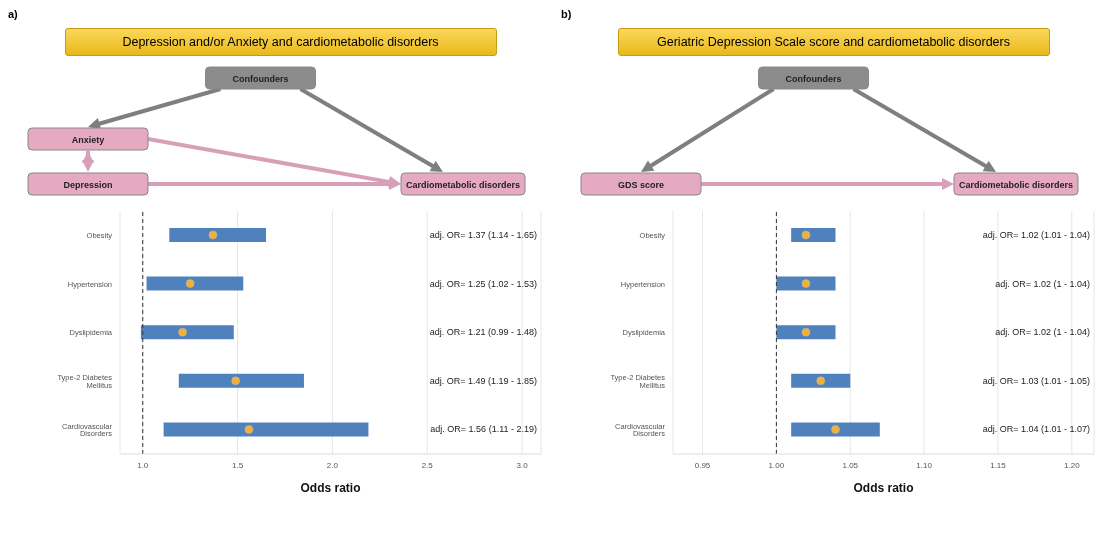 Image resolution: width=1107 pixels, height=558 pixels. Describe the element at coordinates (13, 15) in the screenshot. I see `text: a)` at that location.